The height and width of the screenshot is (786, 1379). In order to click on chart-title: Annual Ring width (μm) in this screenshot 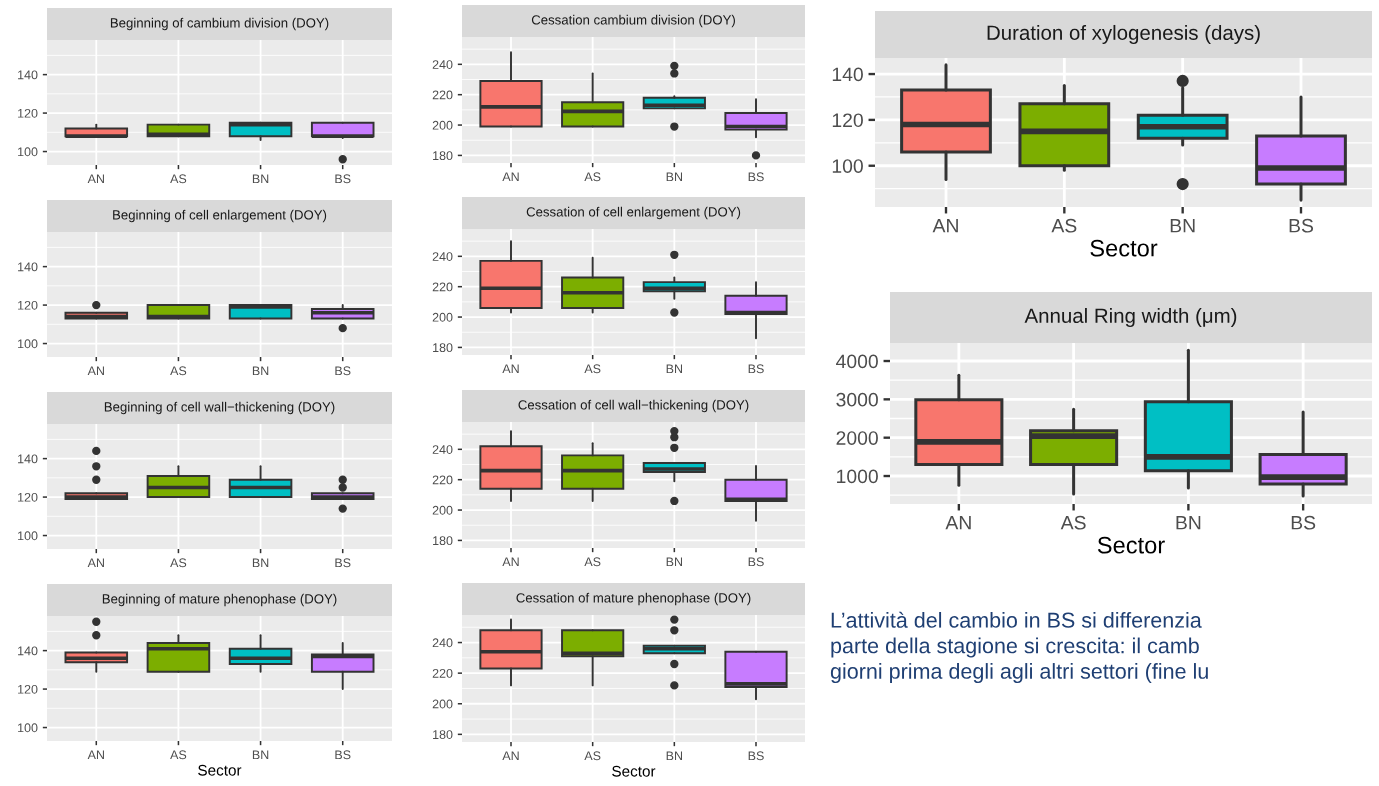, I will do `click(1130, 317)`.